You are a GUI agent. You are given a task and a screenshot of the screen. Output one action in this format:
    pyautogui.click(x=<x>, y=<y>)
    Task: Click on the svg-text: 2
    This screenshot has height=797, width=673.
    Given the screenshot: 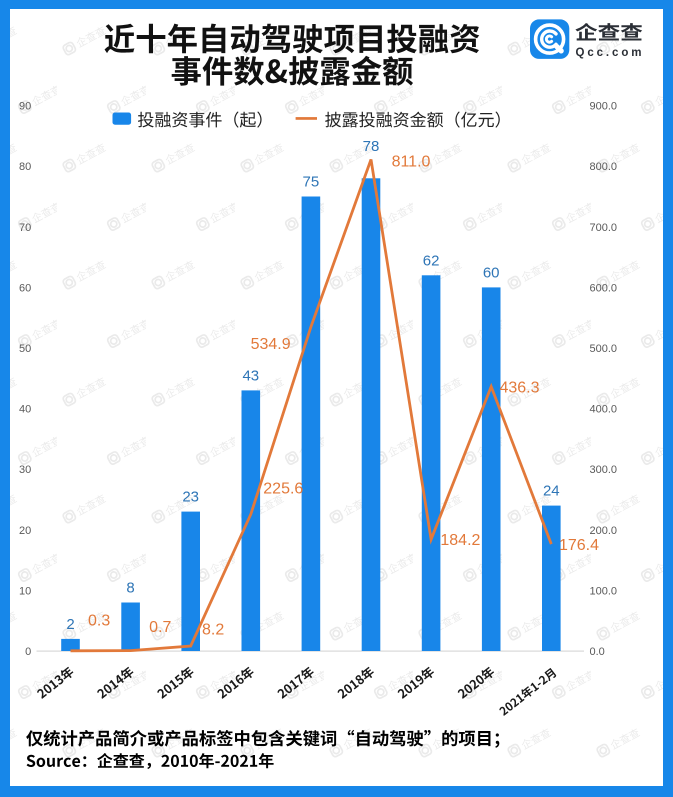 What is the action you would take?
    pyautogui.click(x=70, y=624)
    